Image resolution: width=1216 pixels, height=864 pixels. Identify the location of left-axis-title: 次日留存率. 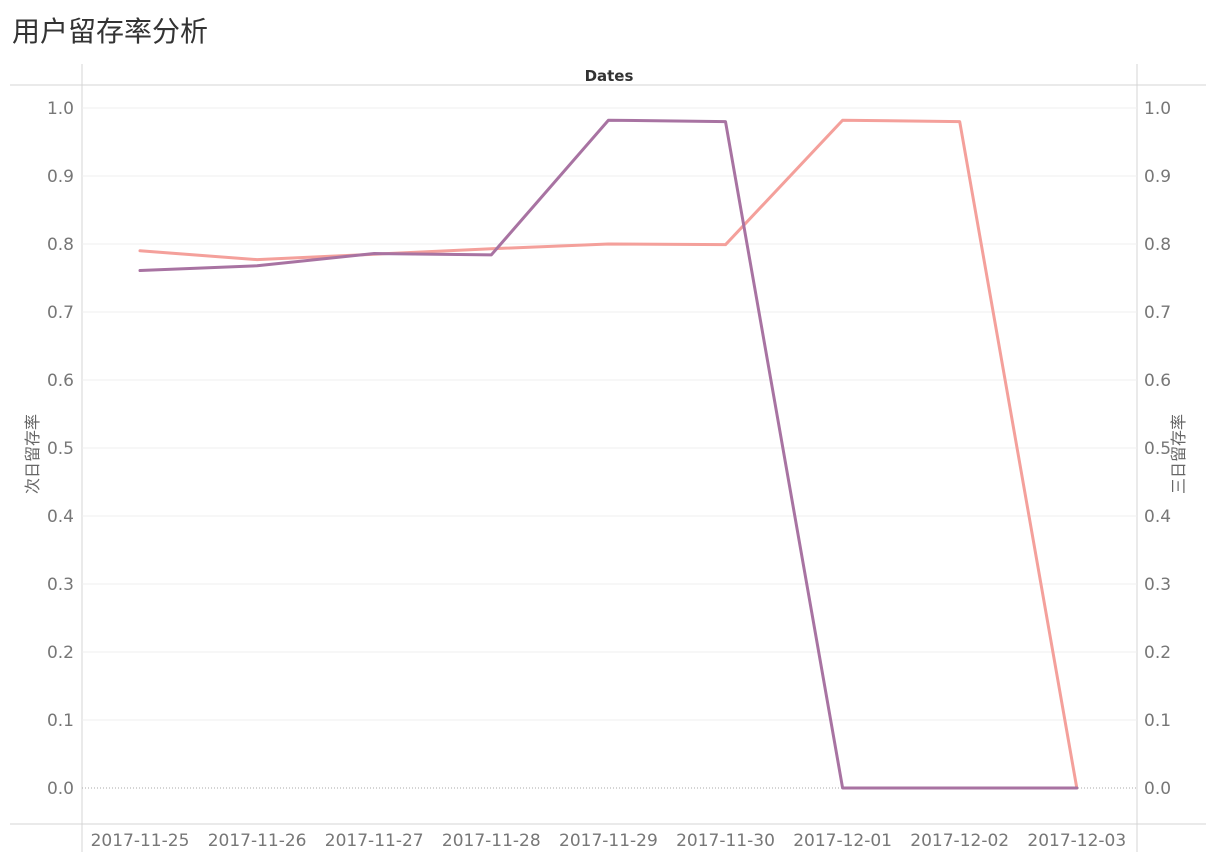
(32, 454).